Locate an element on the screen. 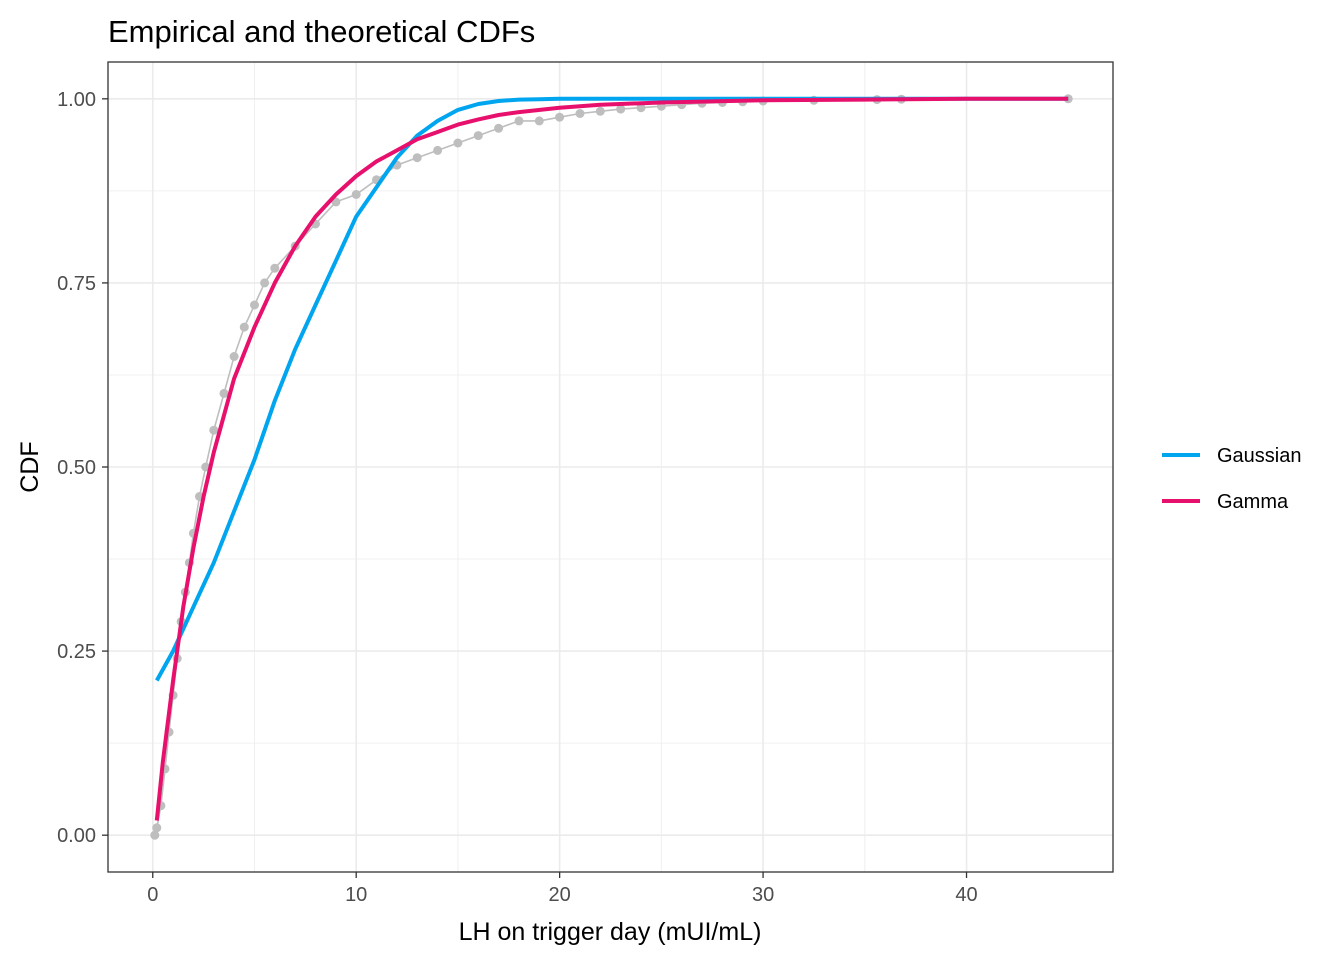 The image size is (1344, 960). y-axis-title: CDF is located at coordinates (30, 466).